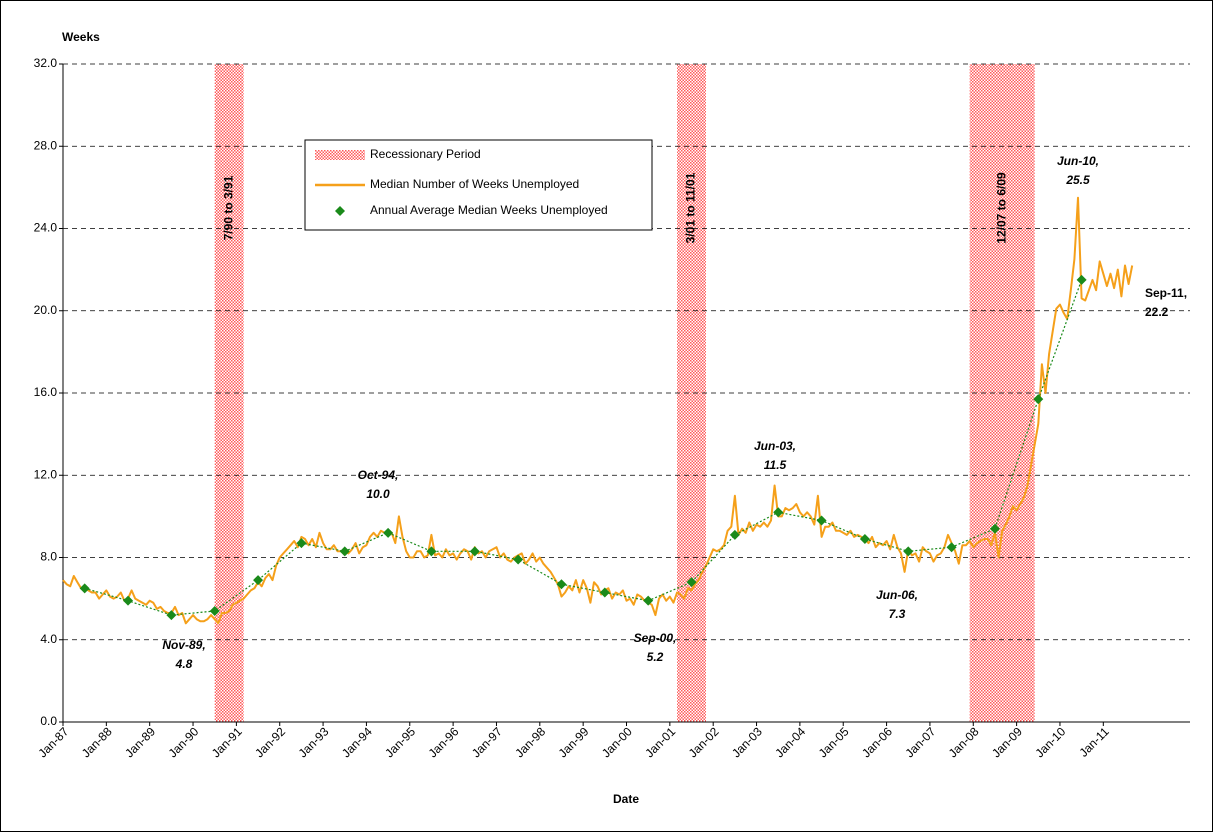  What do you see at coordinates (46, 145) in the screenshot?
I see `y-tick-label: 28.0` at bounding box center [46, 145].